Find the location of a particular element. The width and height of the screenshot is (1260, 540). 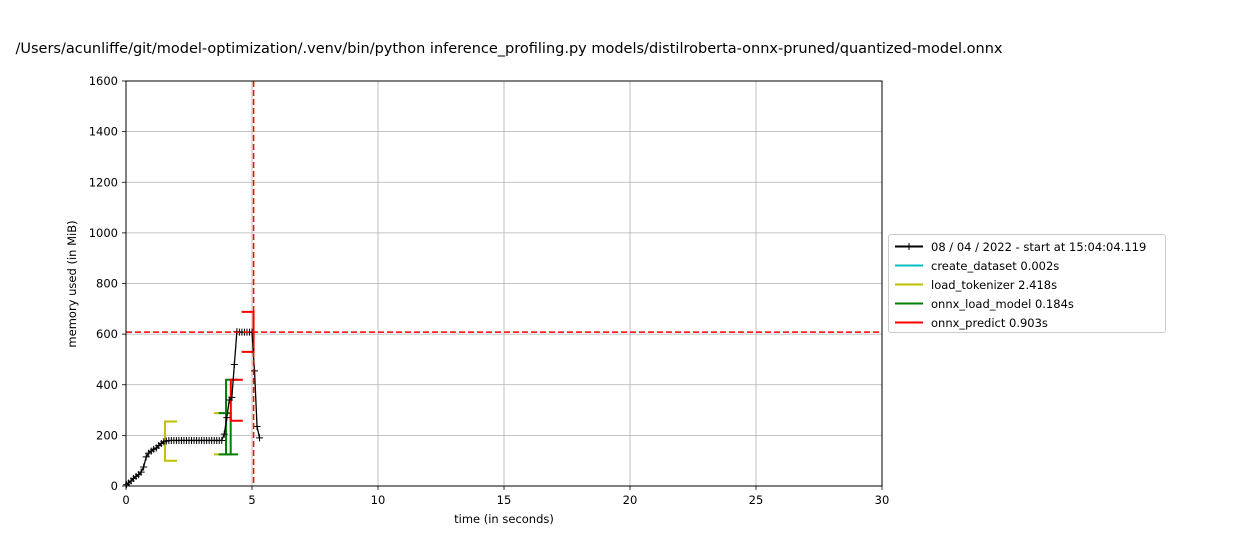

y-tick-label: 800 is located at coordinates (107, 284).